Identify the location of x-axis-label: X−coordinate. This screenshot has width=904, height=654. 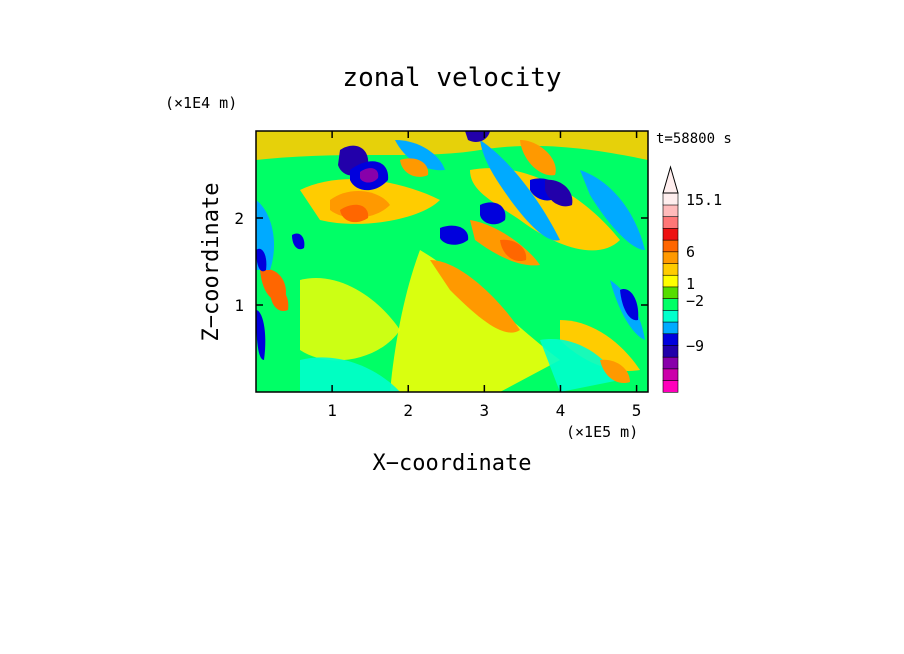
(452, 463).